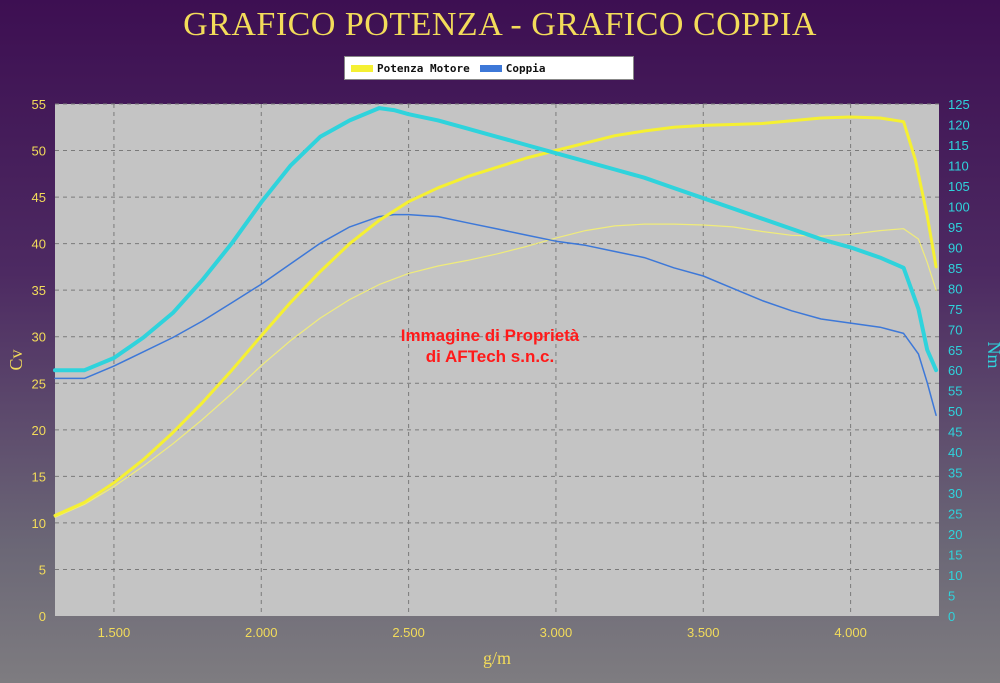 The width and height of the screenshot is (1000, 683). Describe the element at coordinates (959, 206) in the screenshot. I see `y2-tick-label-20: 100` at that location.